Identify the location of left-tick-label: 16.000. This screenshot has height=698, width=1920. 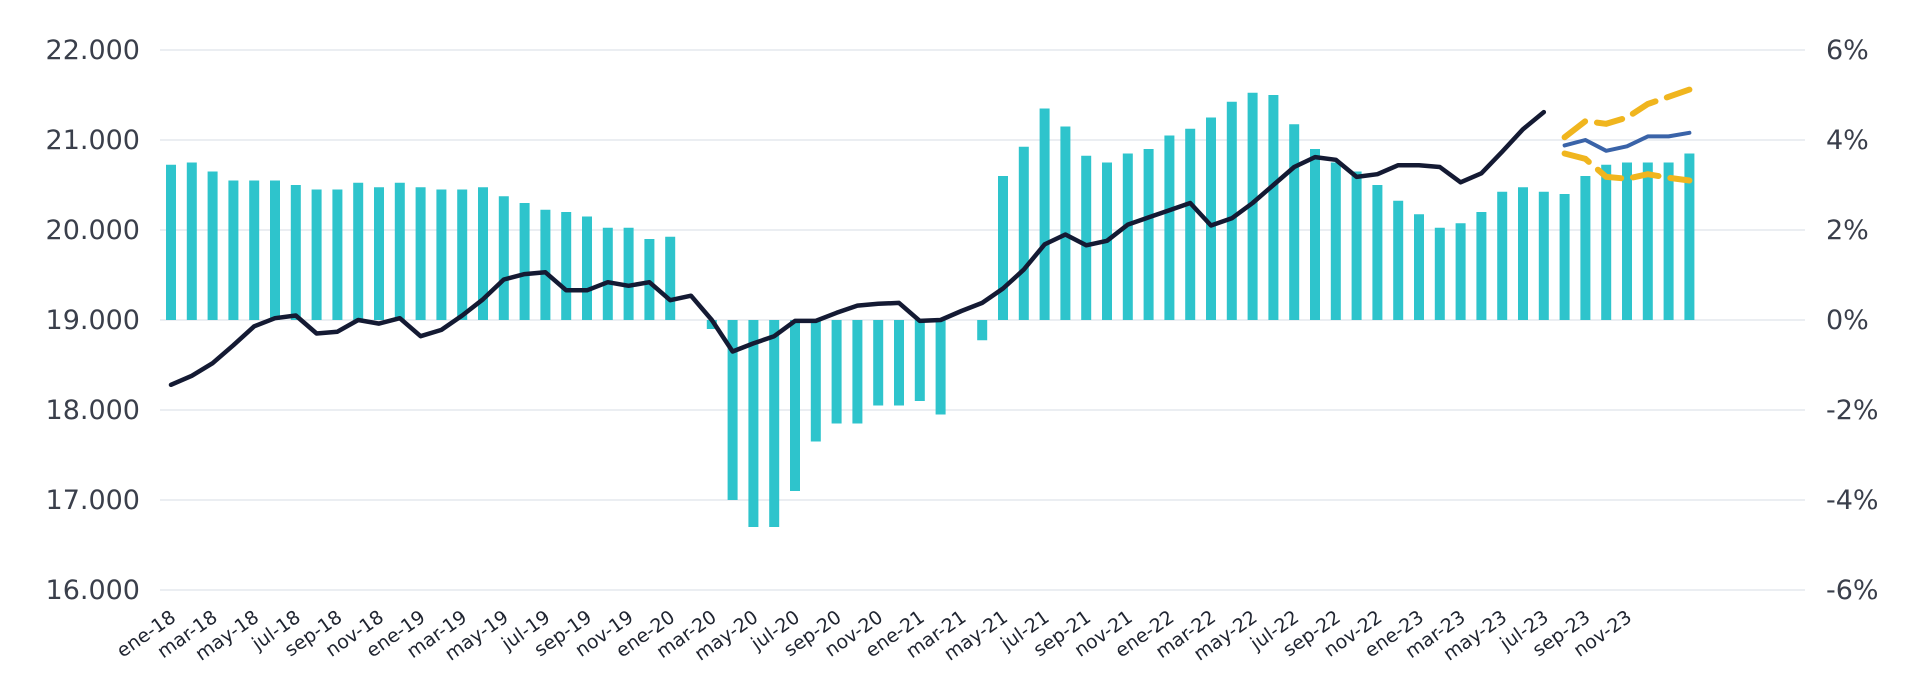
(93, 590).